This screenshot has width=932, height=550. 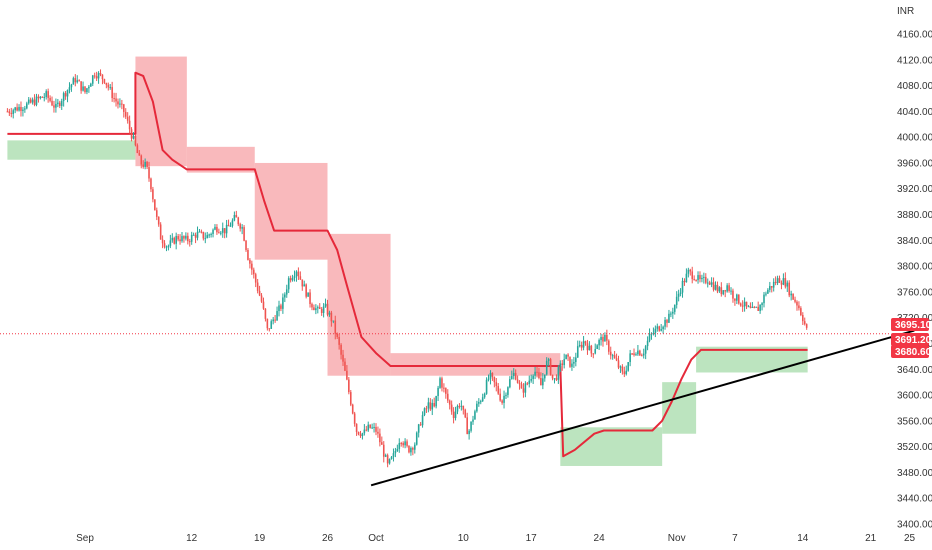 I want to click on x-tick-label-5: 10, so click(x=464, y=538).